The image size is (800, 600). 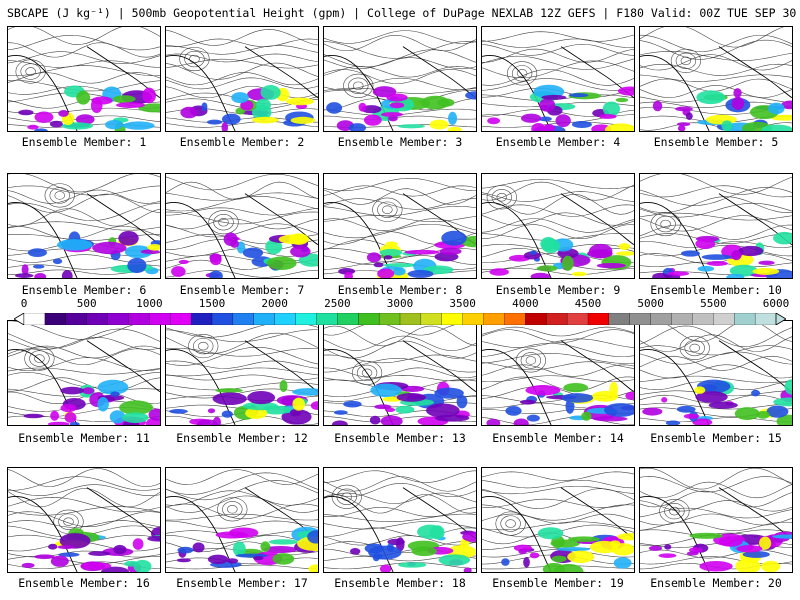 What do you see at coordinates (24, 303) in the screenshot?
I see `colorbar-tick-label: 0` at bounding box center [24, 303].